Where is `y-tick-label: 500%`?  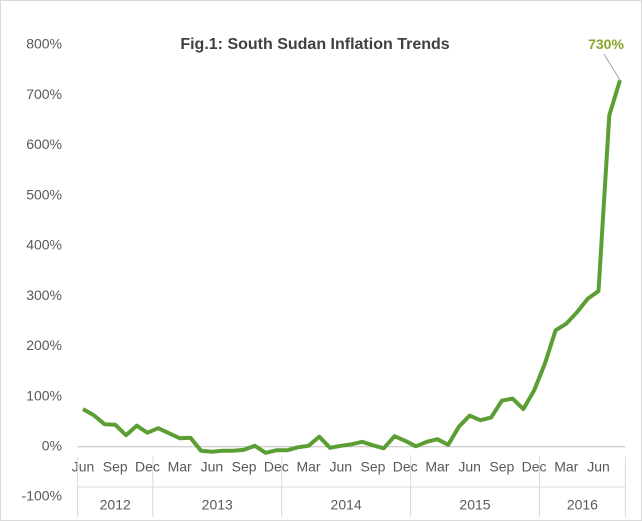
y-tick-label: 500% is located at coordinates (44, 194).